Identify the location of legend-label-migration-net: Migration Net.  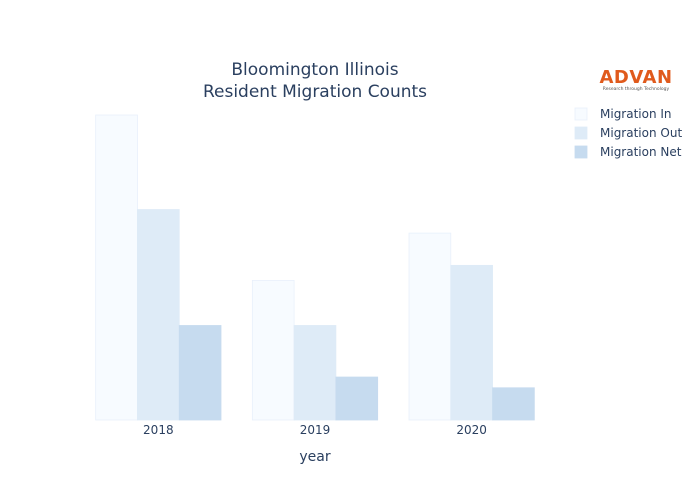
(641, 152).